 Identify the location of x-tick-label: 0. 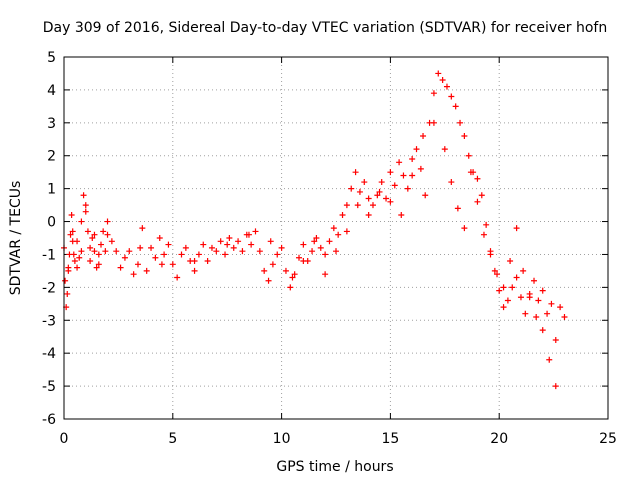
(64, 439).